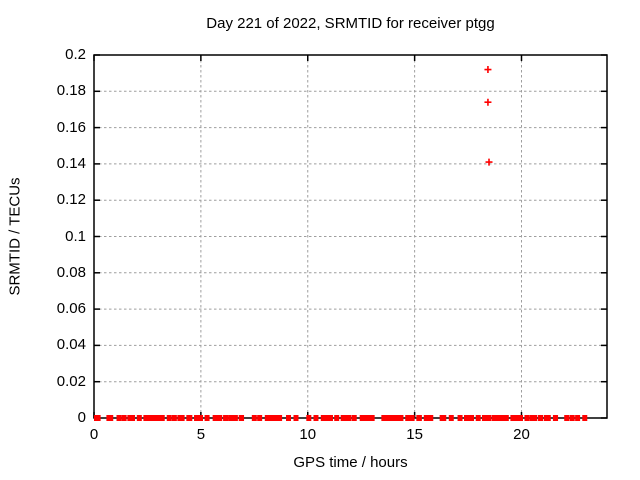 The image size is (640, 480). What do you see at coordinates (71, 163) in the screenshot?
I see `y-tick-label: 0.14` at bounding box center [71, 163].